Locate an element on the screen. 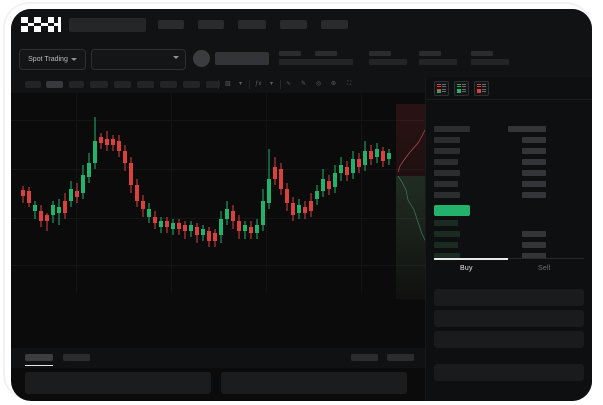 This screenshot has width=603, height=405. magnet-icon: ◎ is located at coordinates (319, 84).